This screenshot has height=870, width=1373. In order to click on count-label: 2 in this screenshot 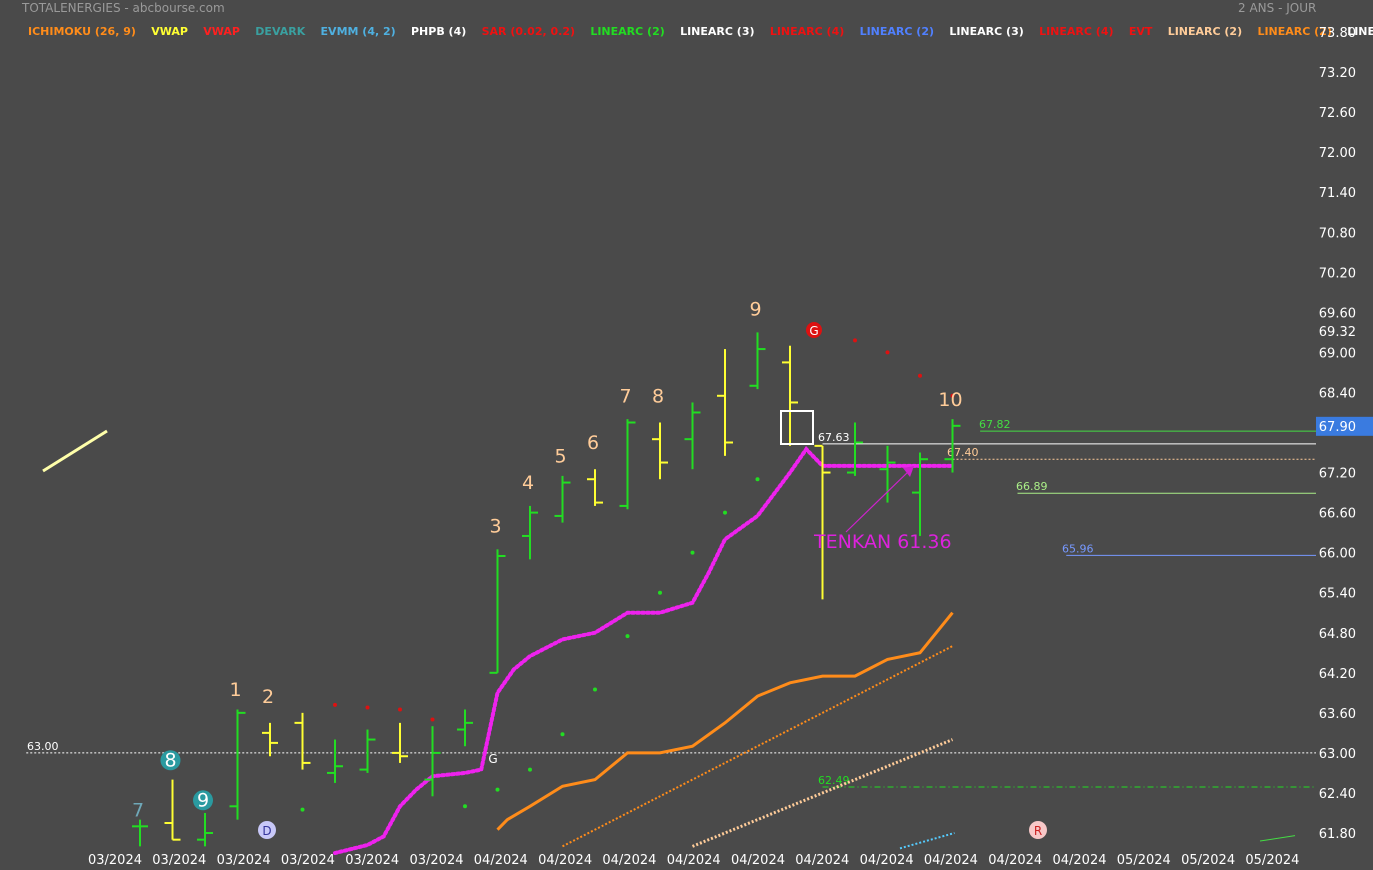, I will do `click(268, 697)`.